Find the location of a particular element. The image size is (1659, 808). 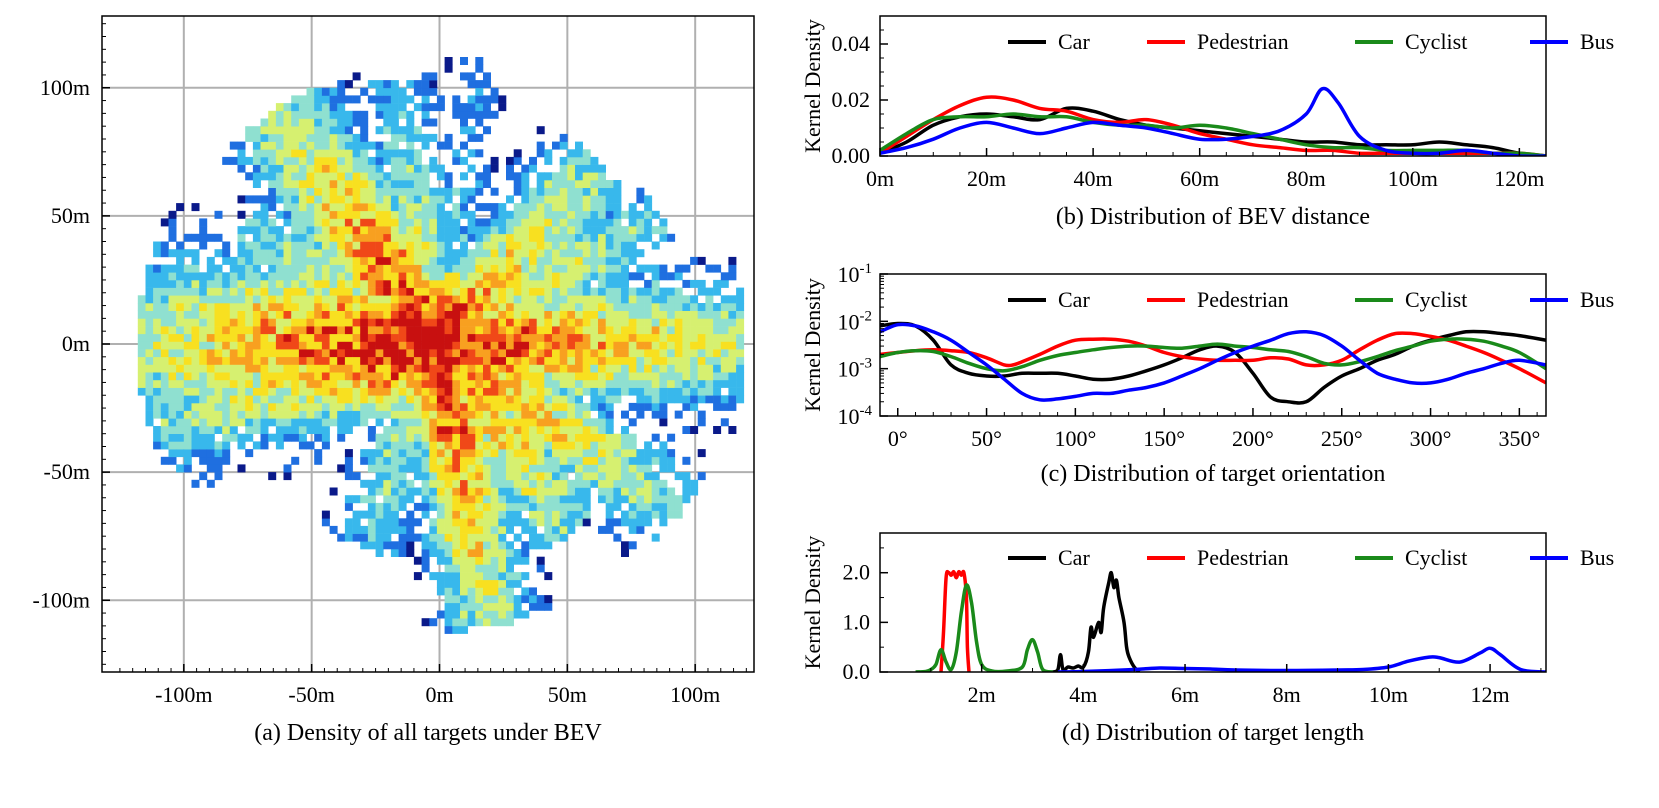

c-x-tick-label: 250° is located at coordinates (1342, 438).